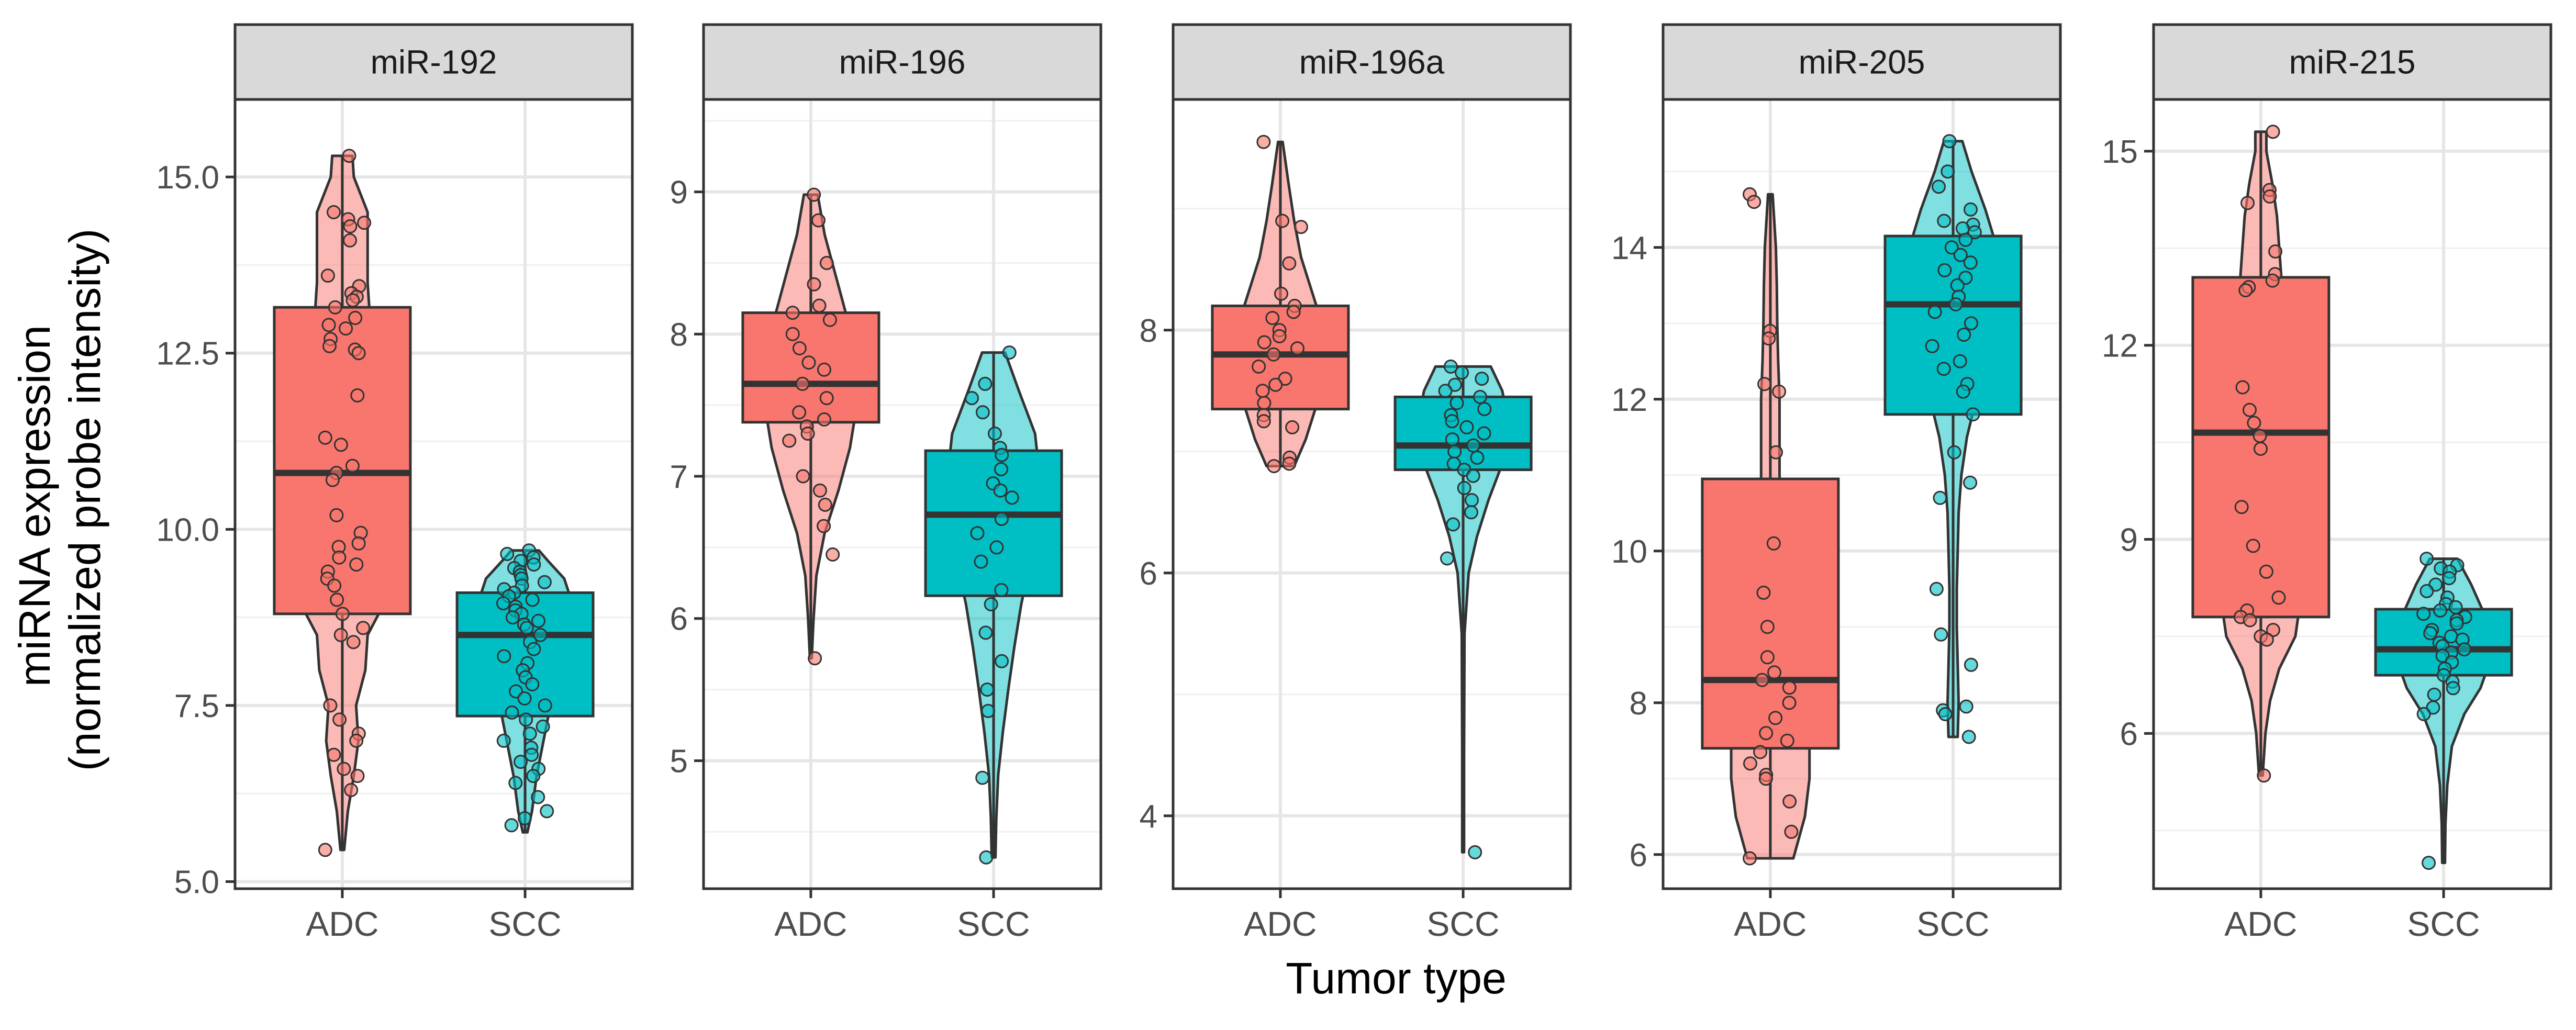 This screenshot has width=2576, height=1030. What do you see at coordinates (2120, 346) in the screenshot?
I see `y-tick-label: 12` at bounding box center [2120, 346].